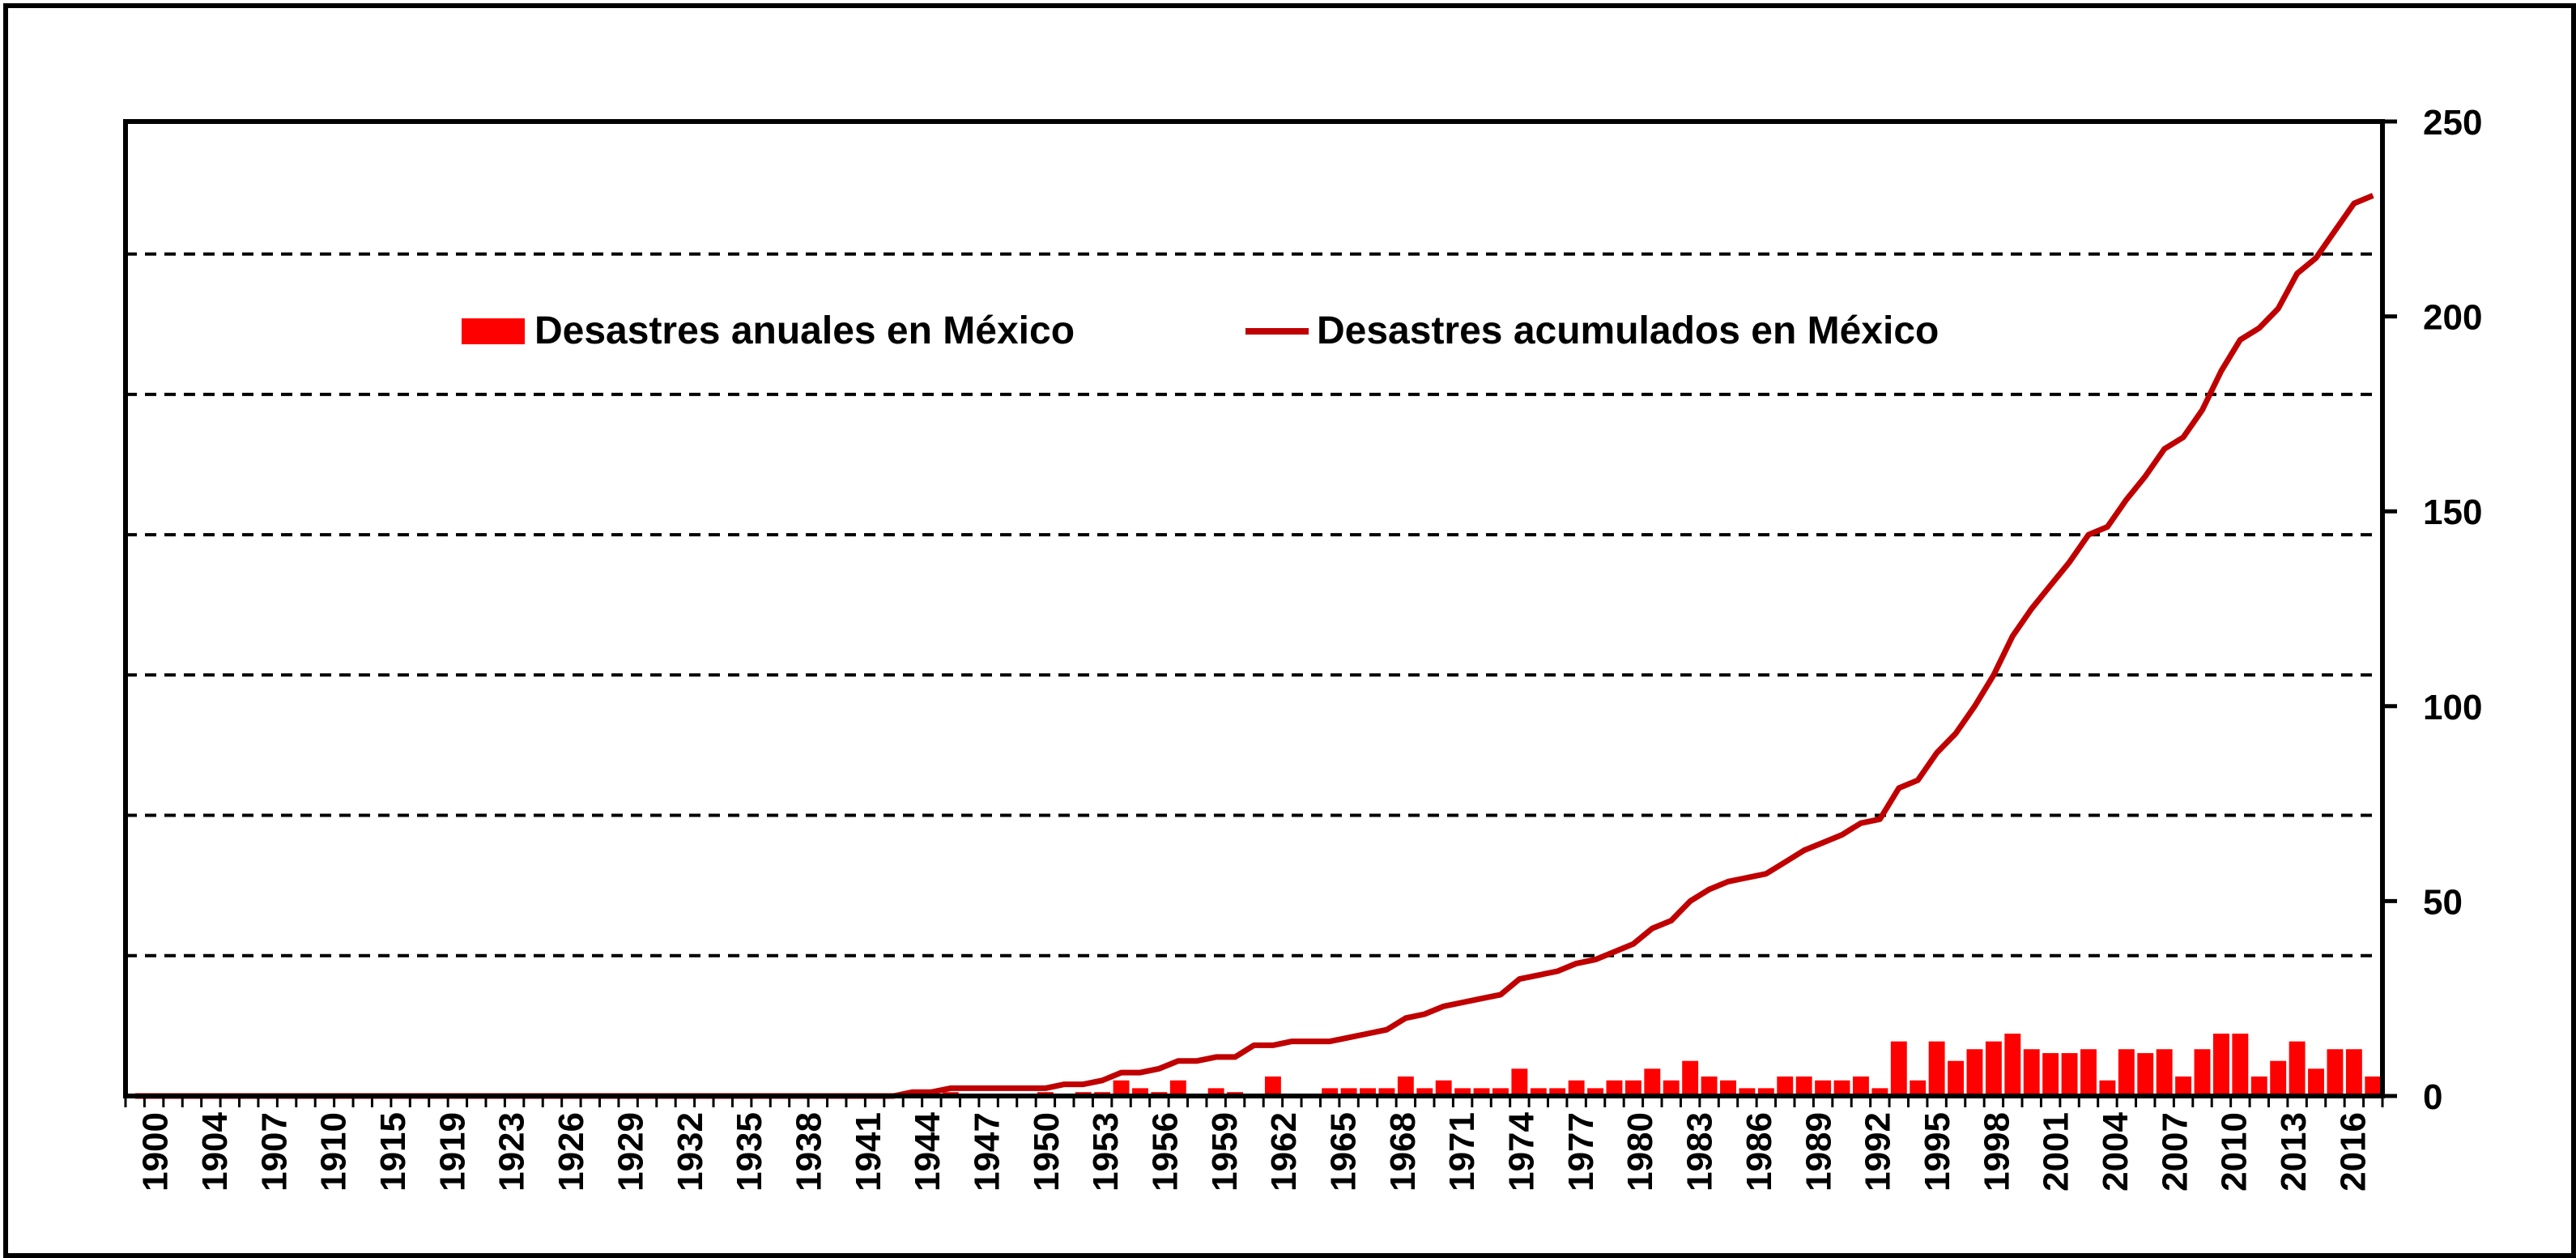  Describe the element at coordinates (1700, 1152) in the screenshot. I see `x-tick-label: 1983` at that location.